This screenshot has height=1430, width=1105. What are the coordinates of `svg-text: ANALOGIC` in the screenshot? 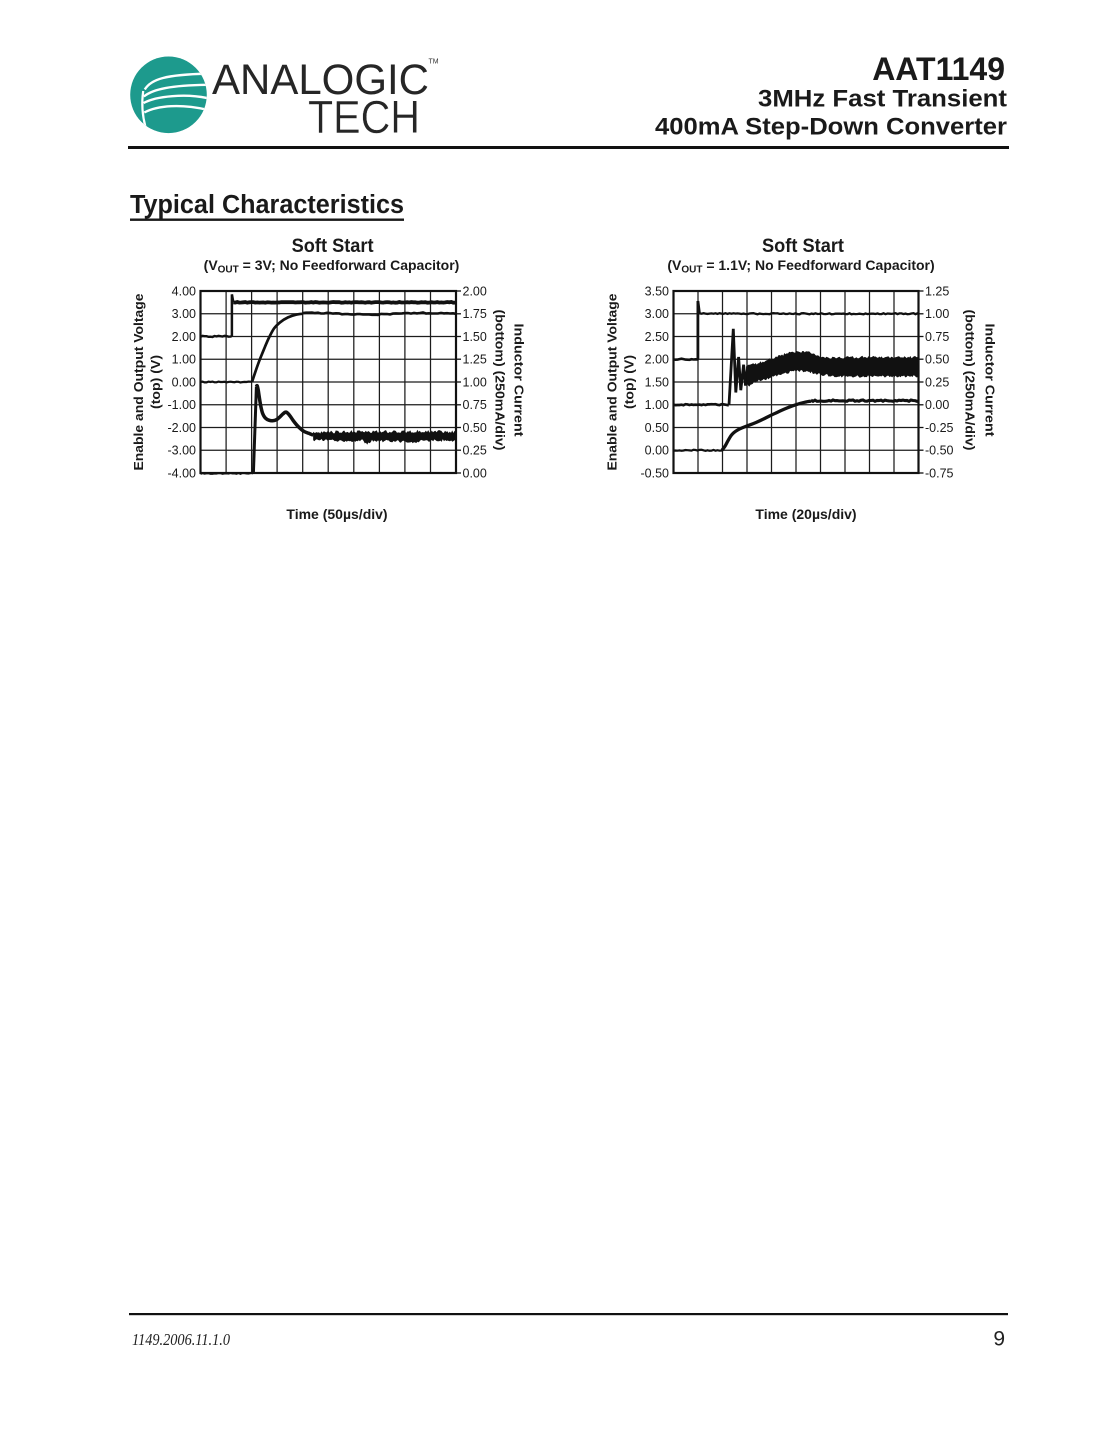 It's located at (320, 80).